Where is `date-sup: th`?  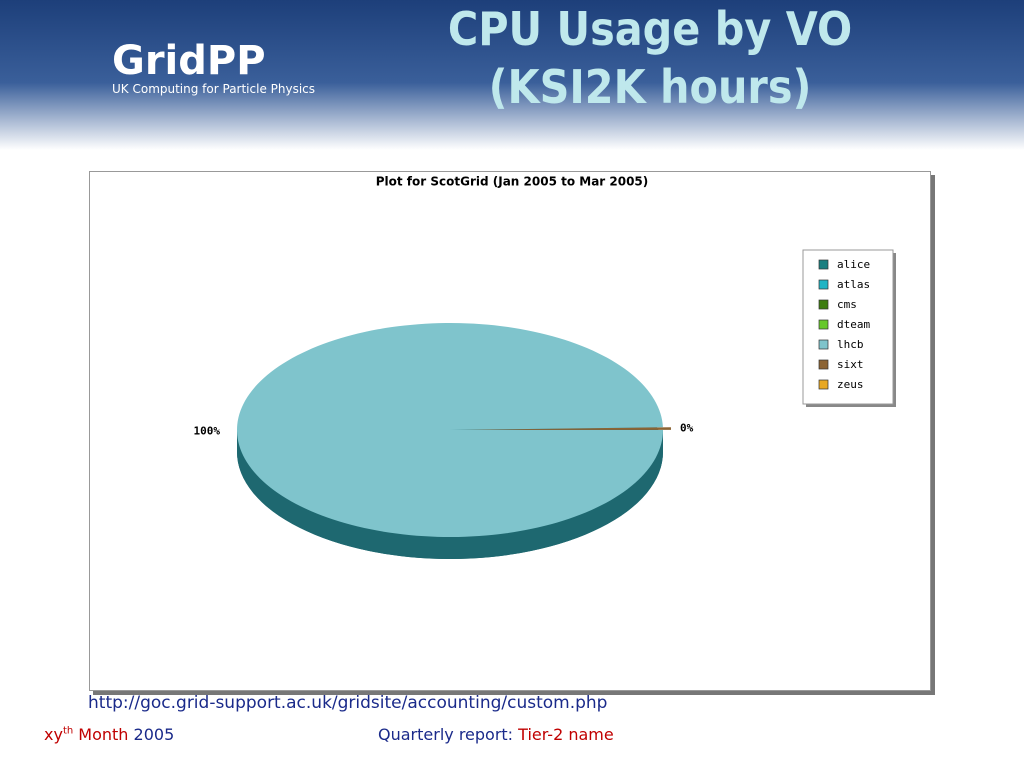 date-sup: th is located at coordinates (68, 731).